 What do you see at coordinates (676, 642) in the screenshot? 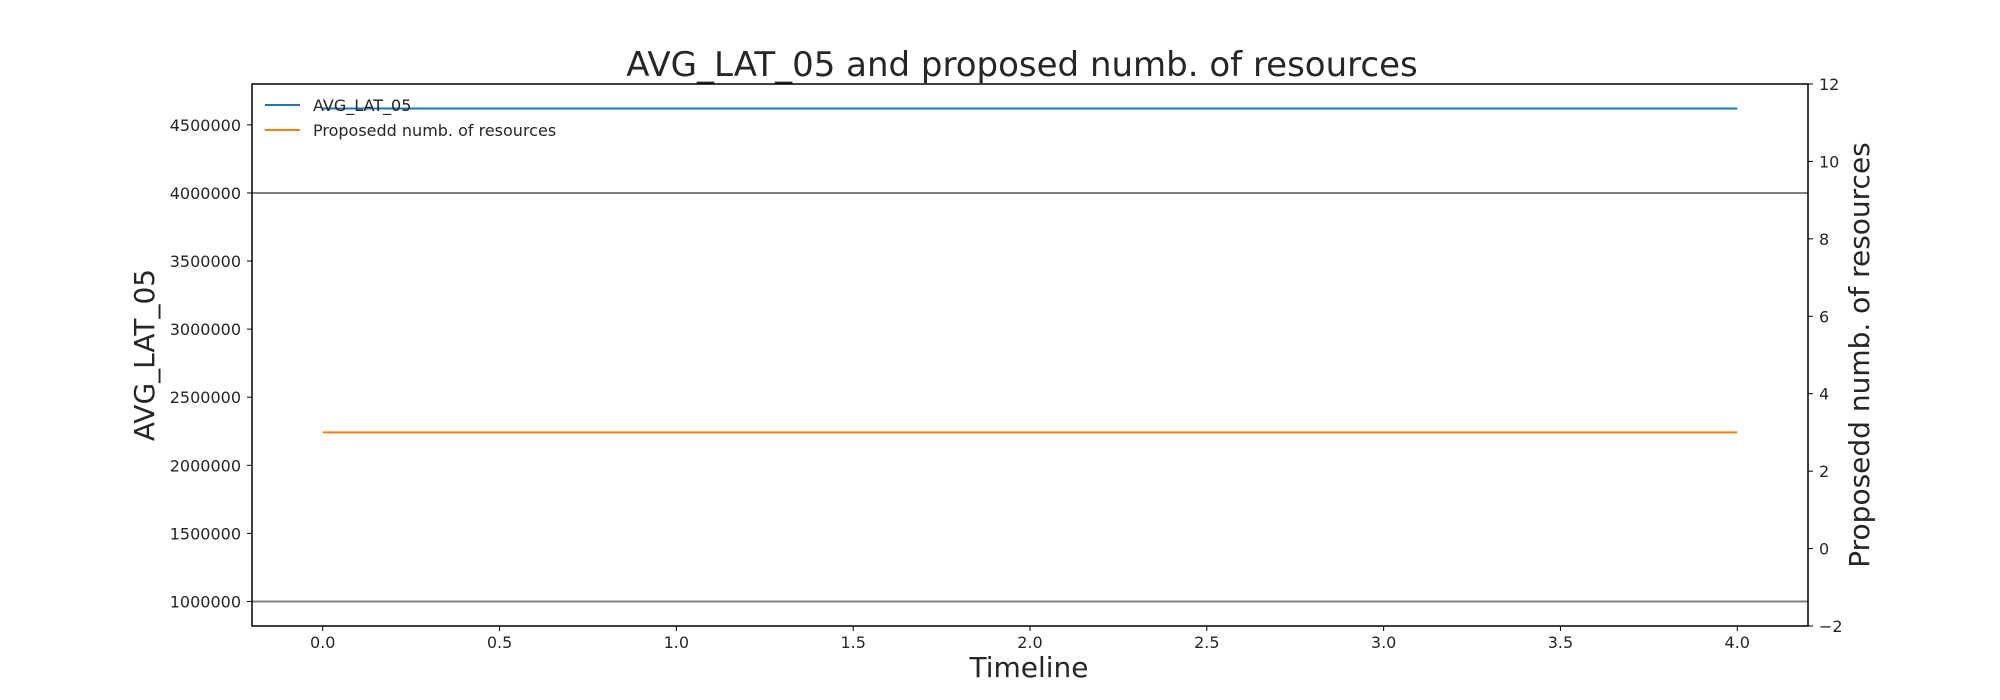
I see `x-tick-label: 1.0` at bounding box center [676, 642].